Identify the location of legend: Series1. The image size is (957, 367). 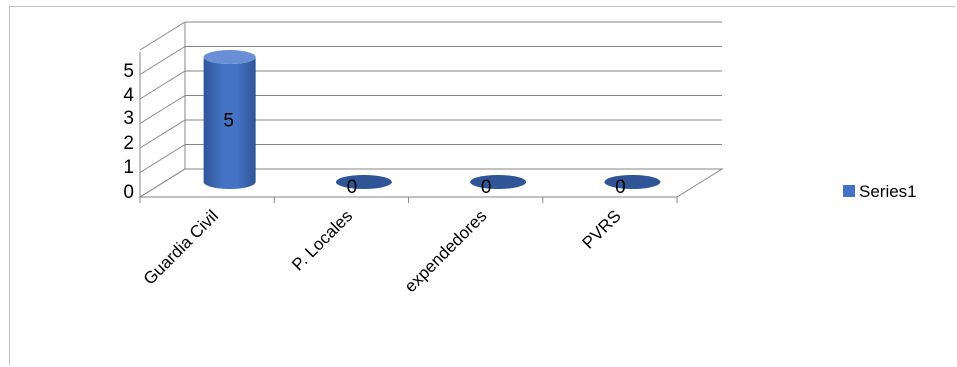
(880, 191).